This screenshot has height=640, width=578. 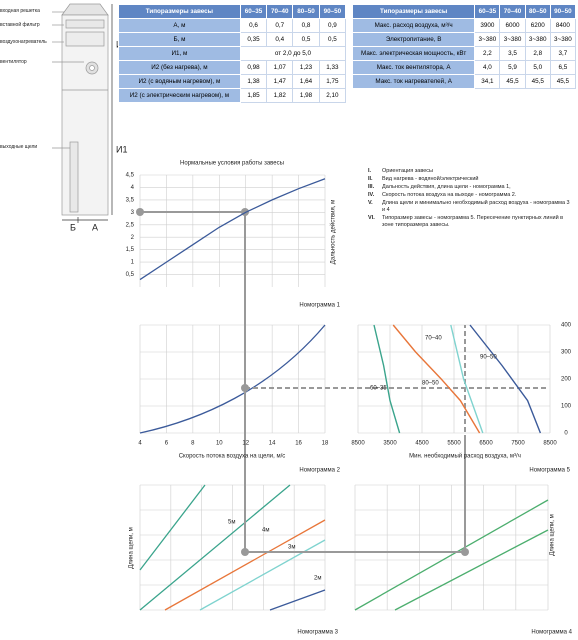 What do you see at coordinates (179, 39) in the screenshot?
I see `row-label: Б, м` at bounding box center [179, 39].